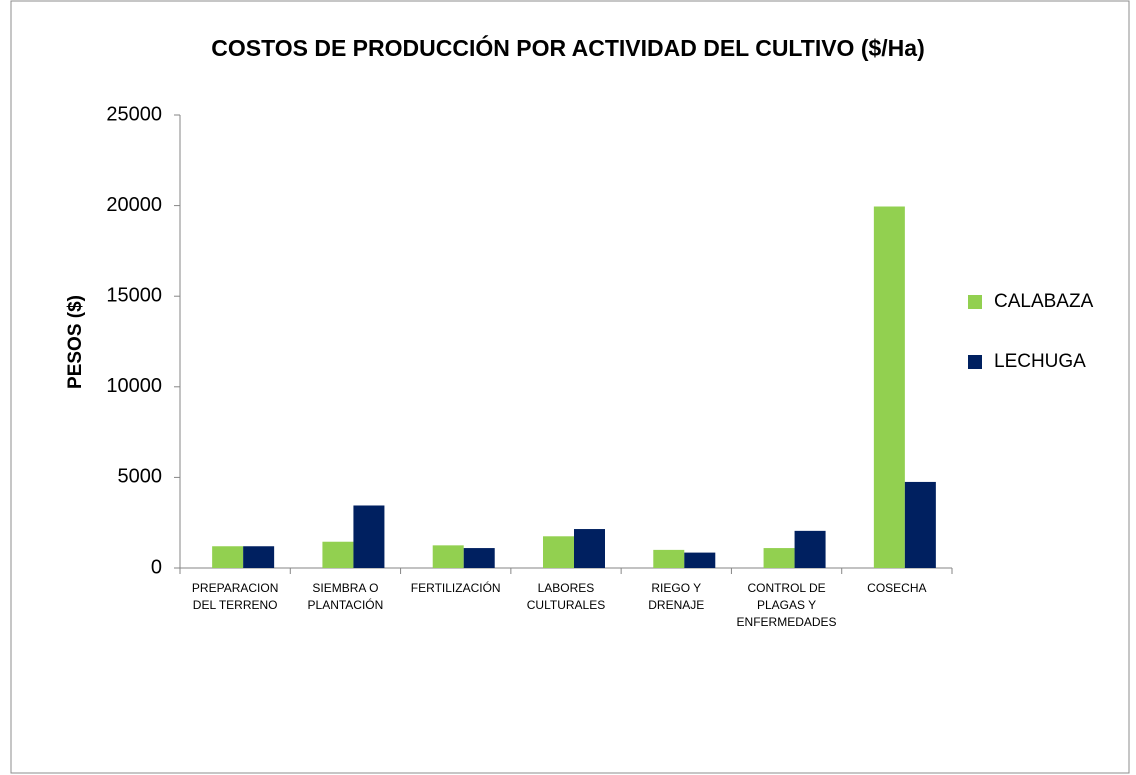  Describe the element at coordinates (156, 567) in the screenshot. I see `y-tick-label: 0` at that location.